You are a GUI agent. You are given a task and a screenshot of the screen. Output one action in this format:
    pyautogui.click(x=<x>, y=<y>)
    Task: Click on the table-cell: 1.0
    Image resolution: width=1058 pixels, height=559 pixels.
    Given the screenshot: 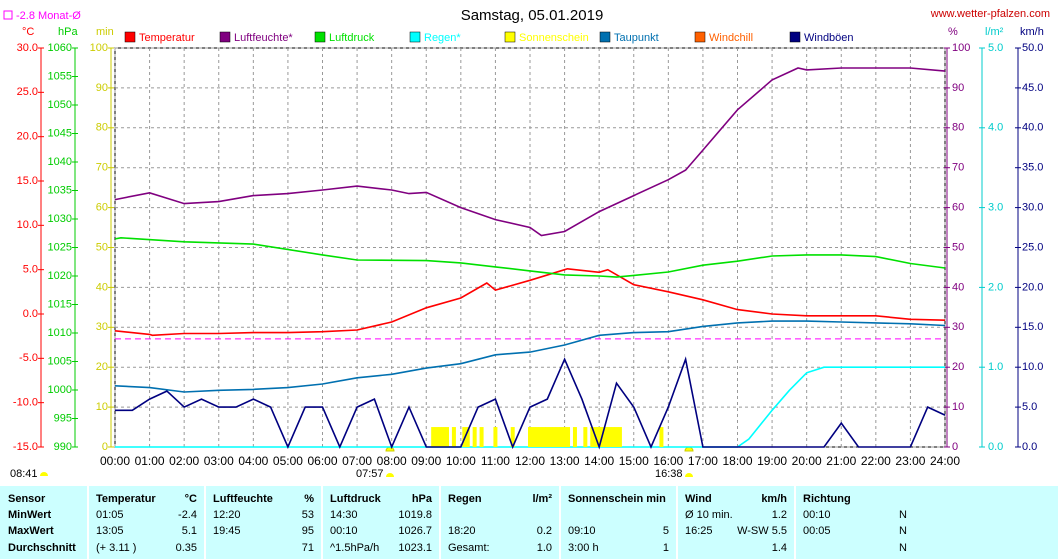 What is the action you would take?
    pyautogui.click(x=544, y=548)
    